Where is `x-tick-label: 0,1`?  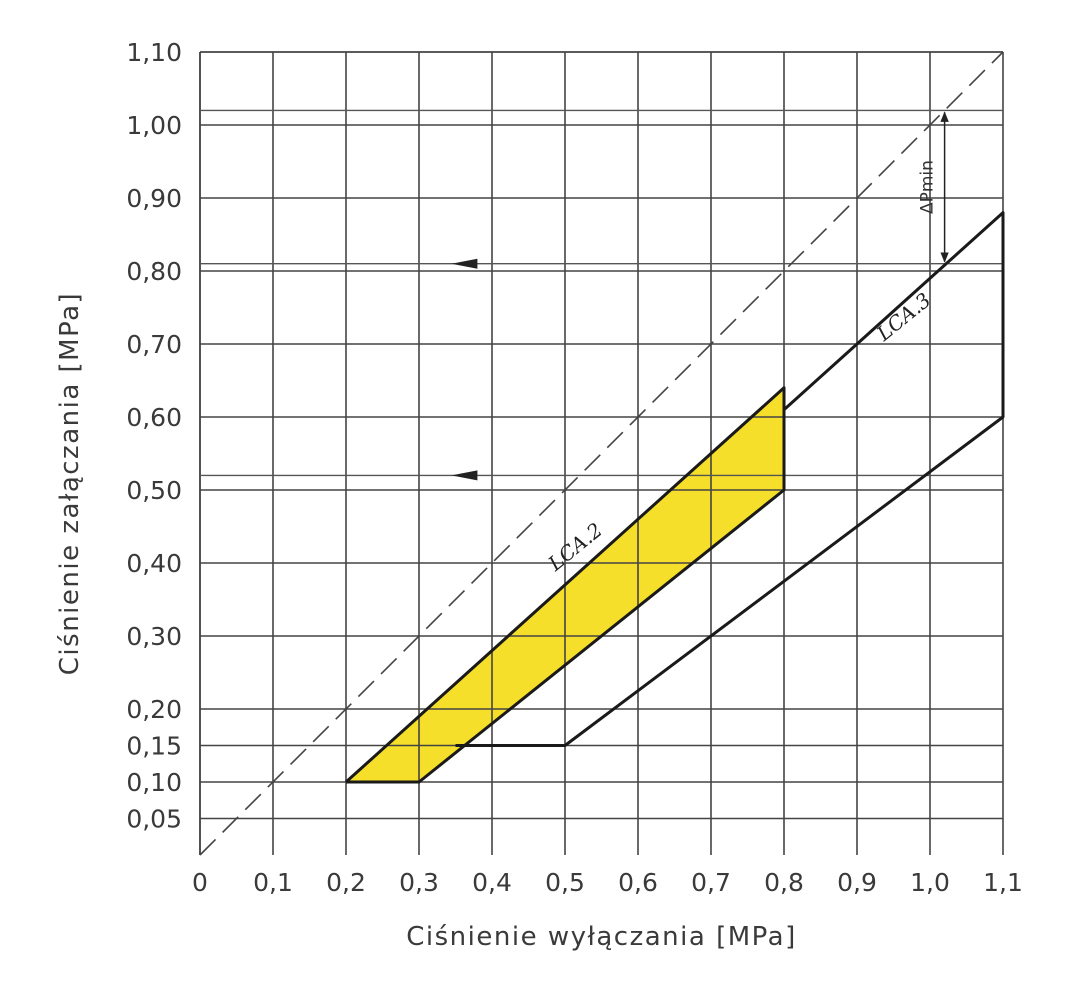 x-tick-label: 0,1 is located at coordinates (273, 882).